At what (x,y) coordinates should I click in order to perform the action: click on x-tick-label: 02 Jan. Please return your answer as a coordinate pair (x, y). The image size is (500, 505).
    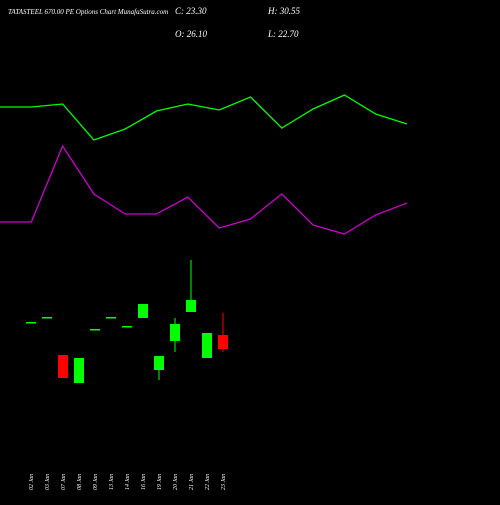
    Looking at the image, I should click on (32, 482).